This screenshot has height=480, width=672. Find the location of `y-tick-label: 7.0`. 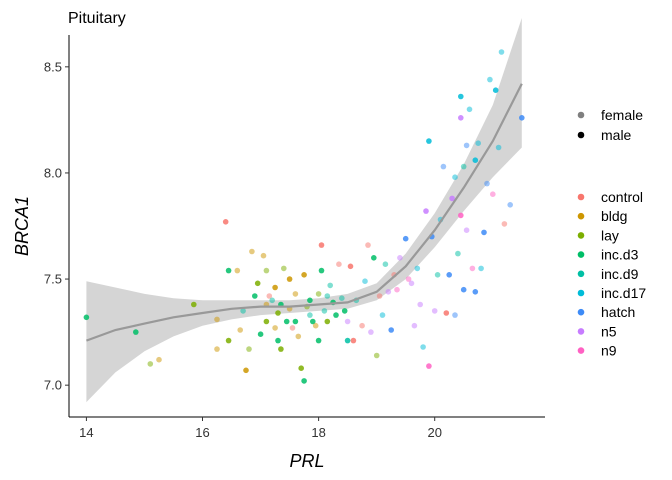

y-tick-label: 7.0 is located at coordinates (53, 385).